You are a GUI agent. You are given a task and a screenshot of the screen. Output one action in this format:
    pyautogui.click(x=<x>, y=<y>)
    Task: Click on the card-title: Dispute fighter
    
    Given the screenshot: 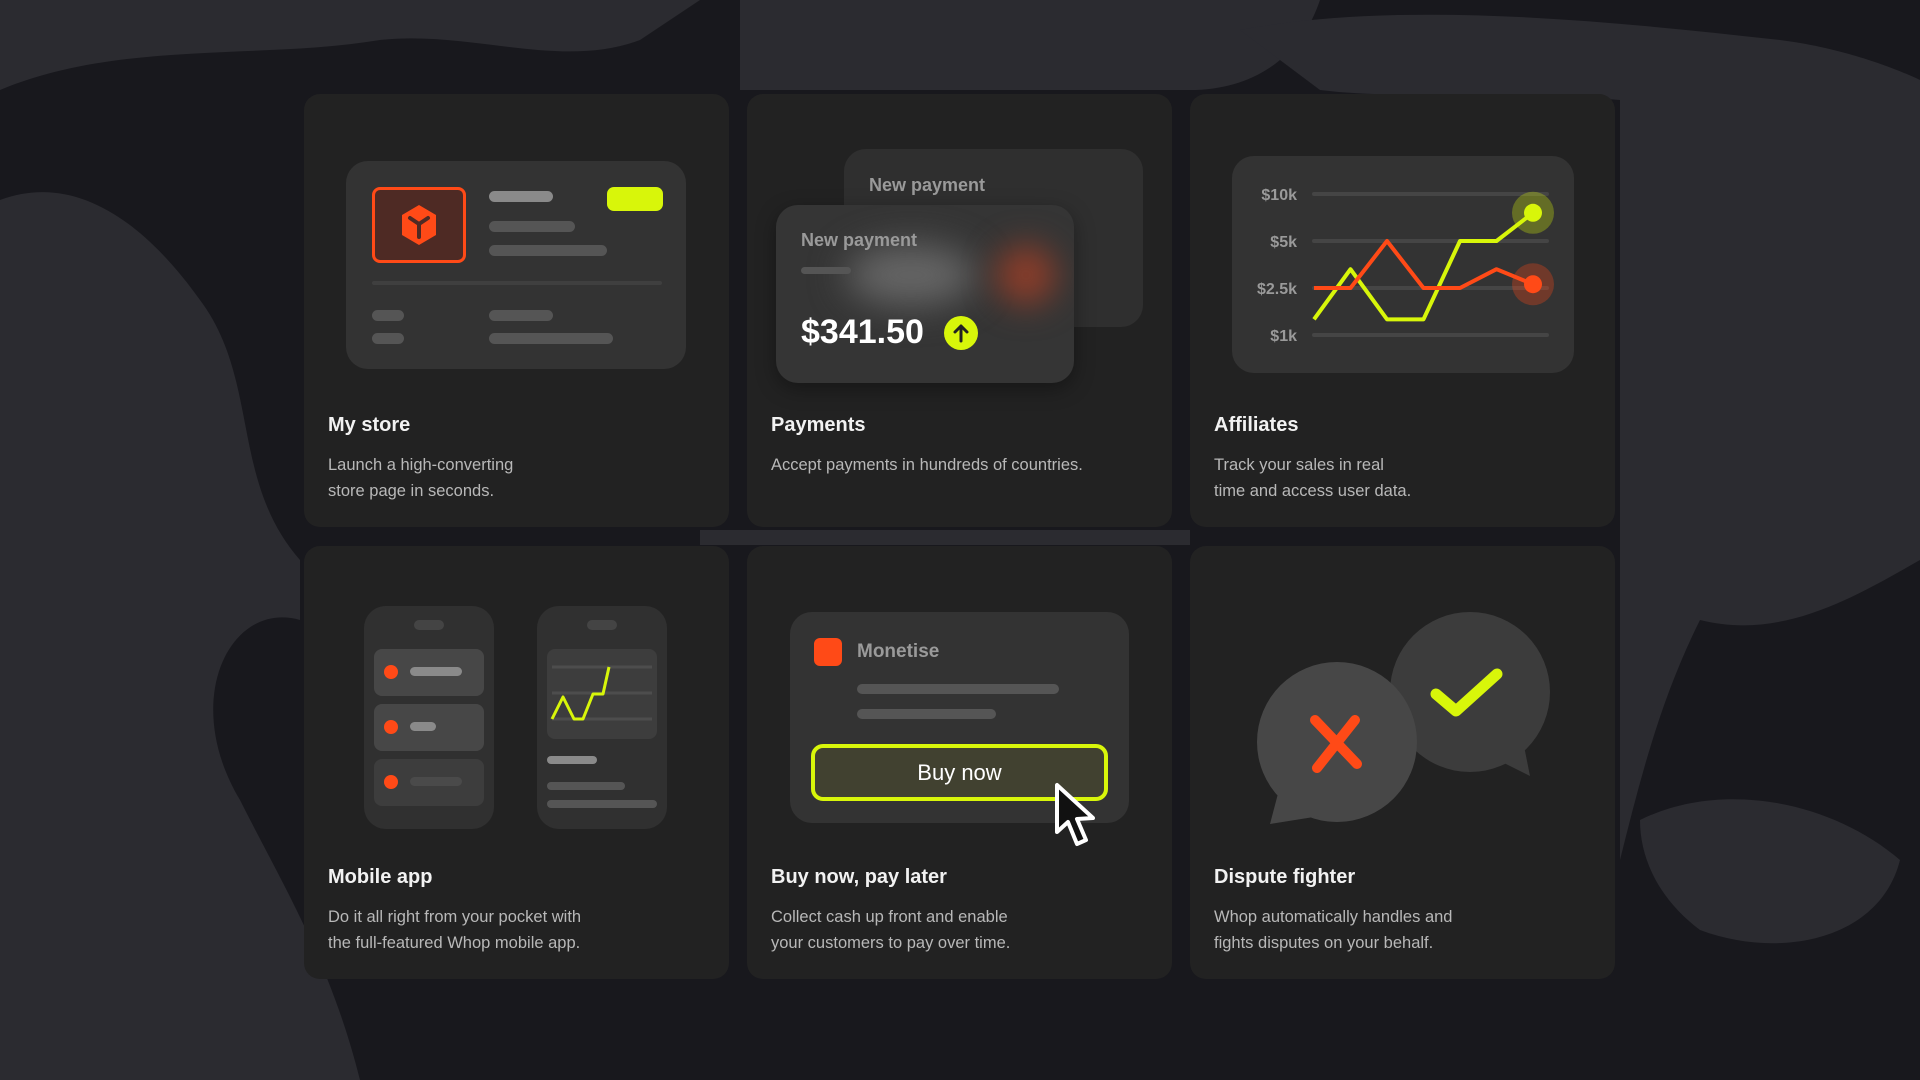 What is the action you would take?
    pyautogui.click(x=1285, y=877)
    